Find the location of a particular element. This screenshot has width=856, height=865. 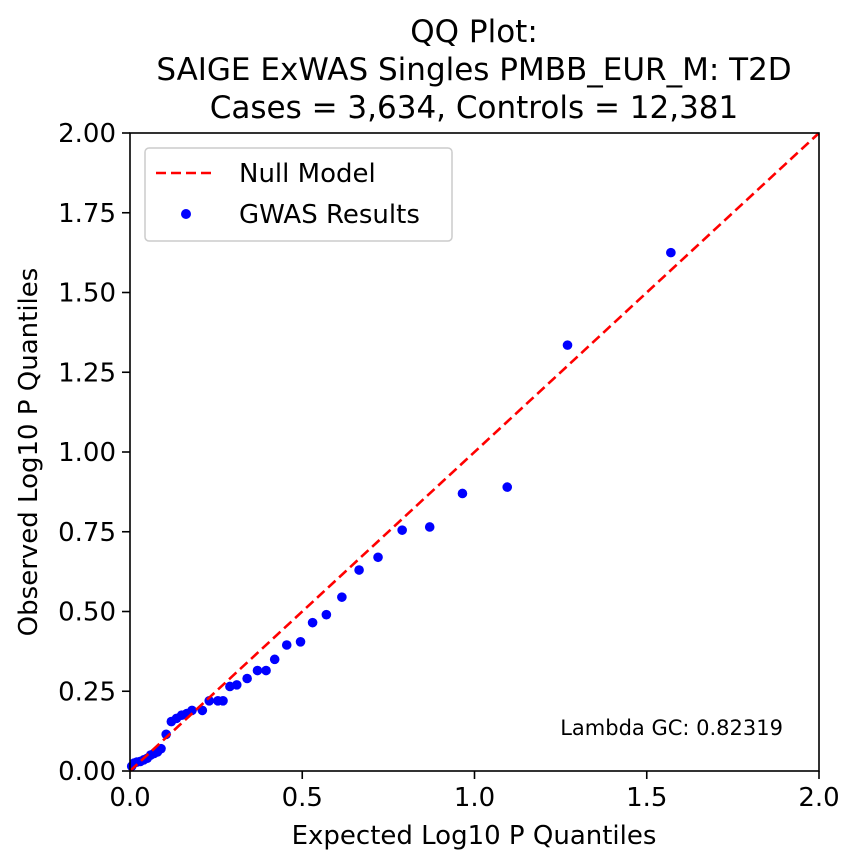

y-tick-label: 2.00 is located at coordinates (87, 134).